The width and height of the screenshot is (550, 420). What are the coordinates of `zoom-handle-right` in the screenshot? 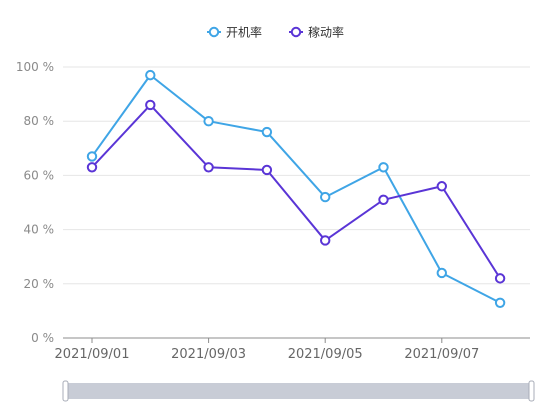 It's located at (531, 391).